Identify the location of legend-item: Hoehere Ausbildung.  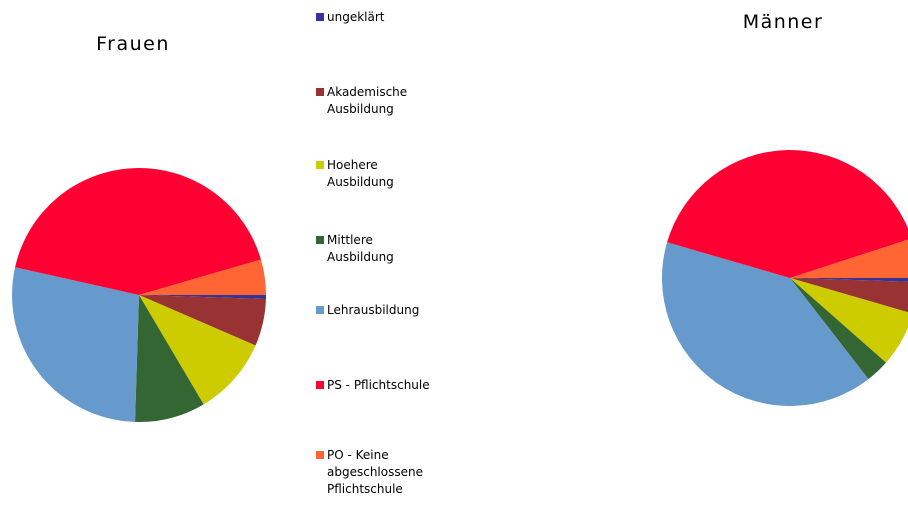
(391, 174).